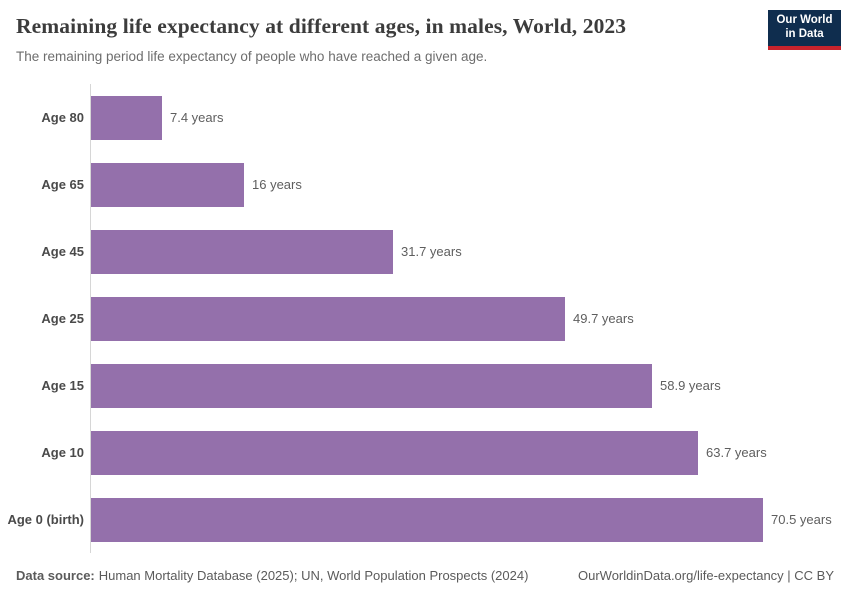  I want to click on owid-logo-line1: Our World, so click(804, 20).